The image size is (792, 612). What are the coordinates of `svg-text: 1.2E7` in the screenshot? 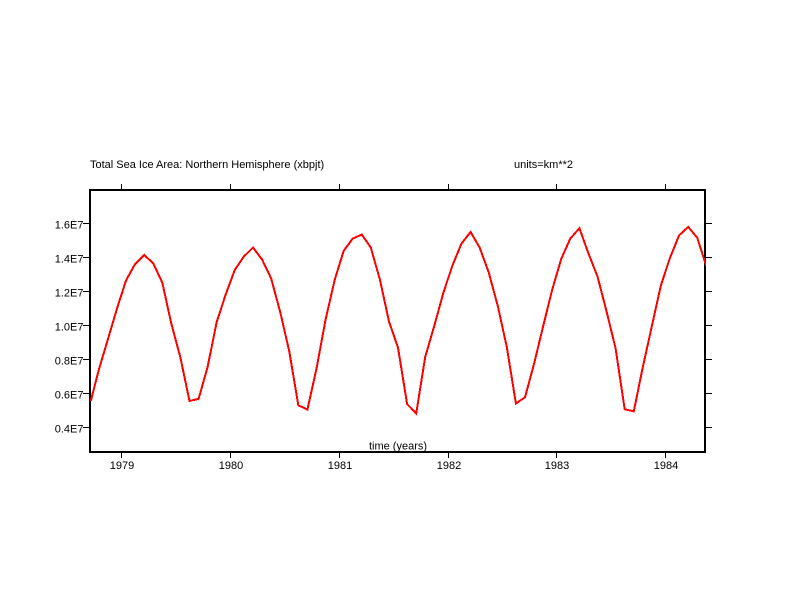 It's located at (69, 294).